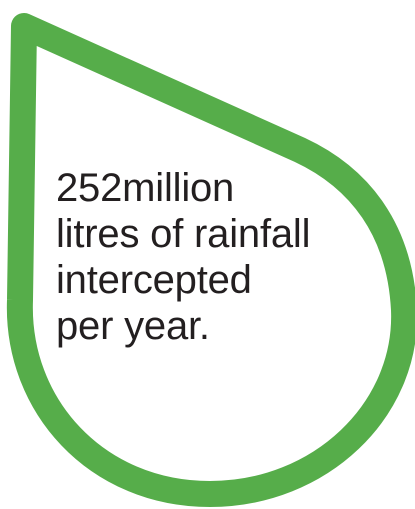  What do you see at coordinates (133, 326) in the screenshot?
I see `statement-line-4: per year.` at bounding box center [133, 326].